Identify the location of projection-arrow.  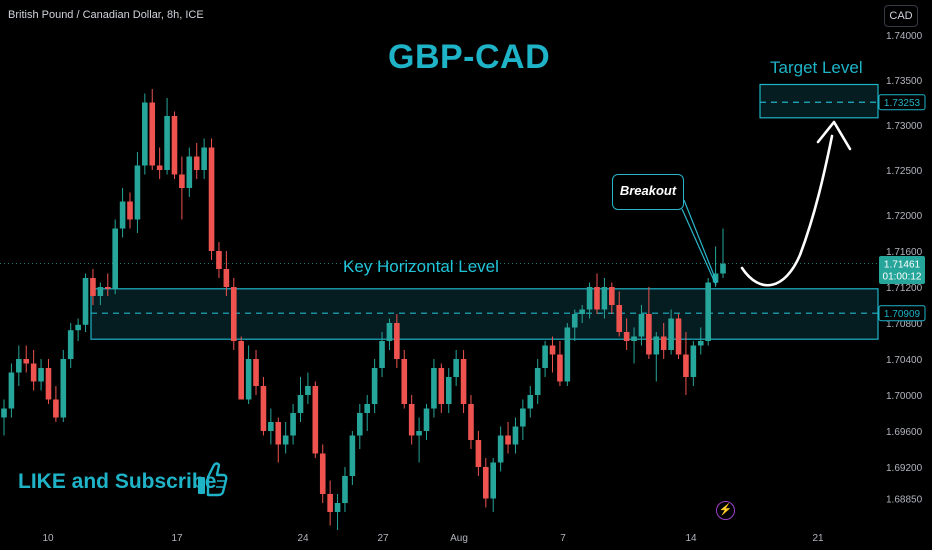
(787, 210).